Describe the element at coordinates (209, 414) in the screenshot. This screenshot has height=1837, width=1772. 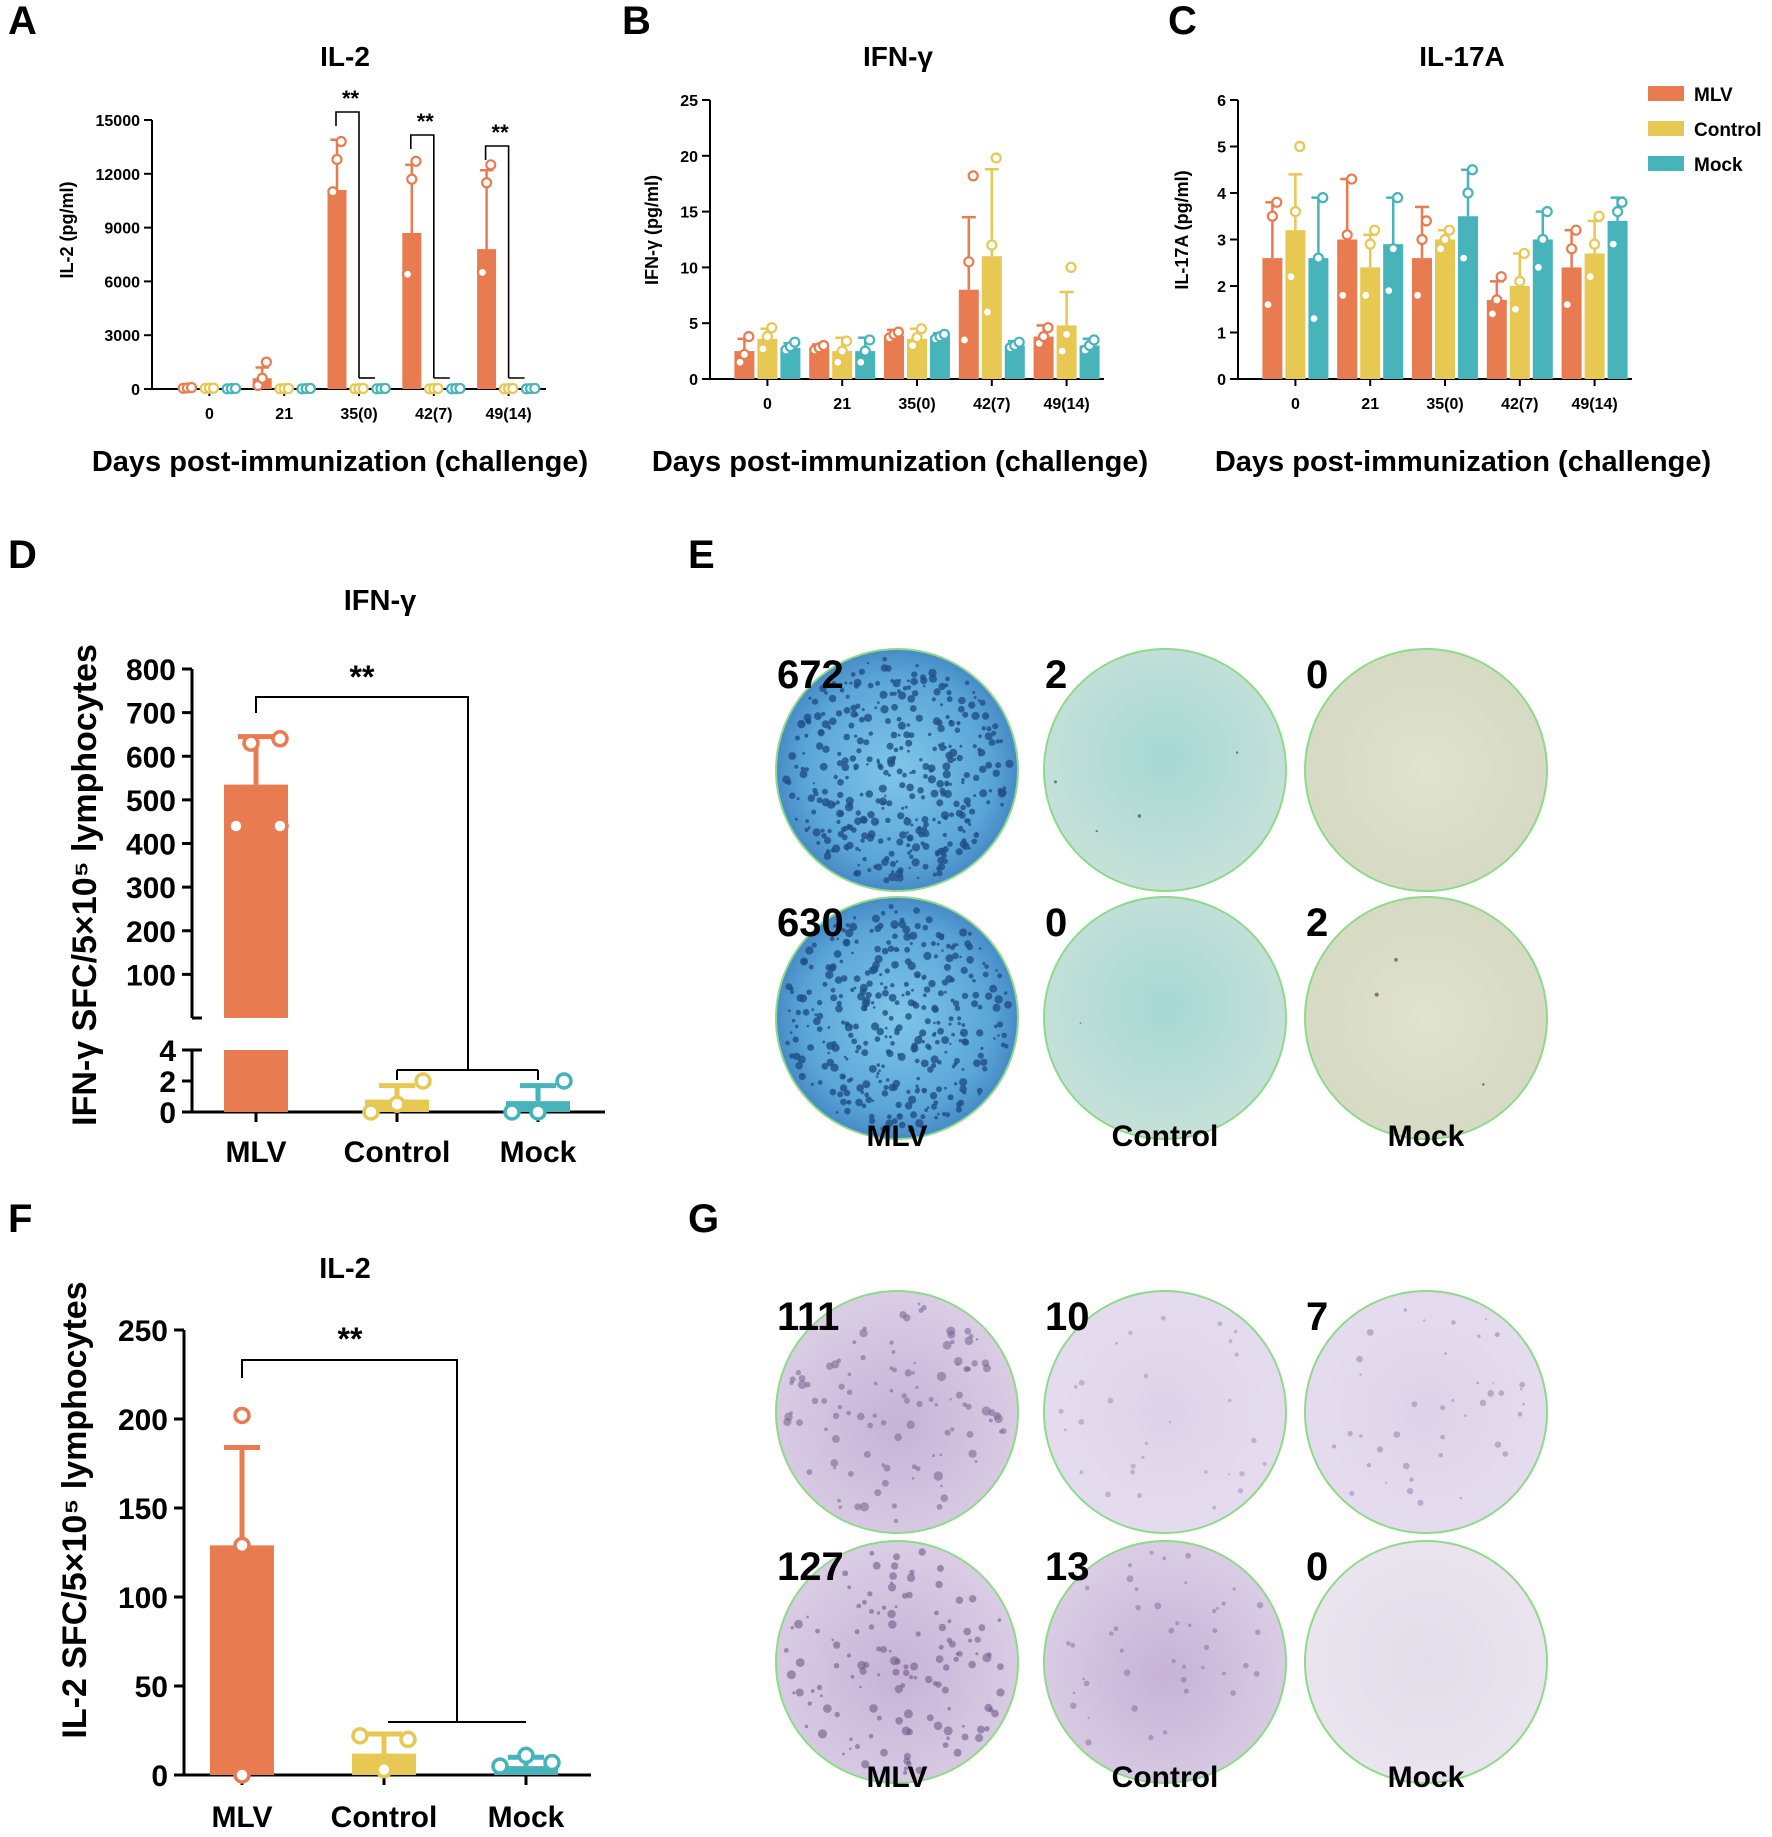
I see `x-tick-label: 0` at that location.